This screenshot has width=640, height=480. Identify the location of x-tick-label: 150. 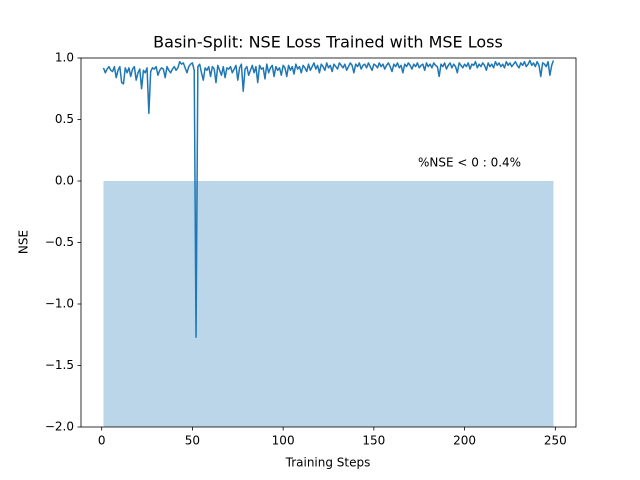
(373, 441).